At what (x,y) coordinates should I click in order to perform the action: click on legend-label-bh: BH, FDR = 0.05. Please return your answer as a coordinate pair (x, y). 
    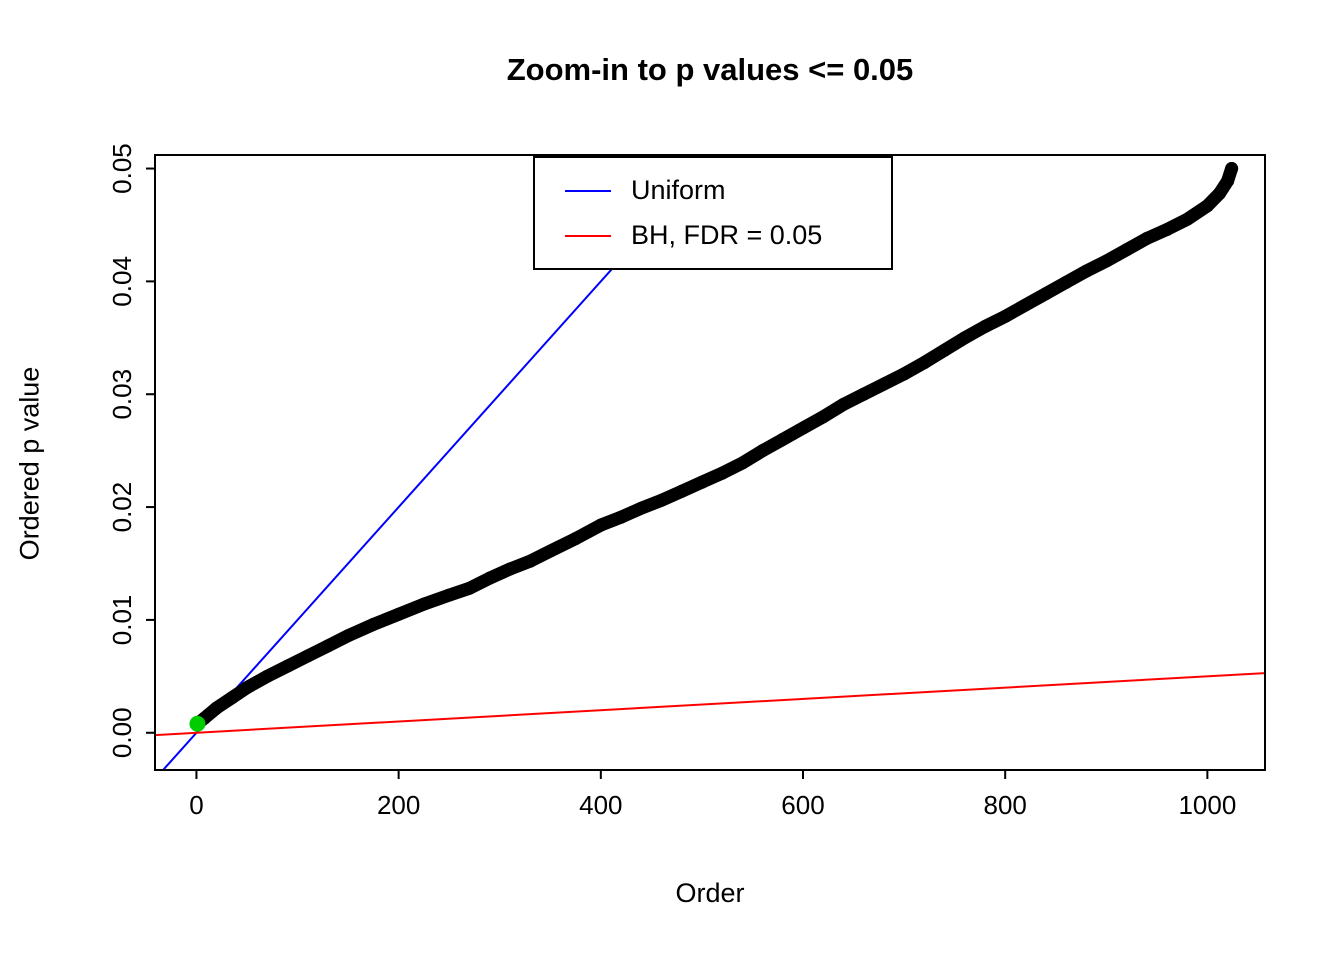
    Looking at the image, I should click on (727, 235).